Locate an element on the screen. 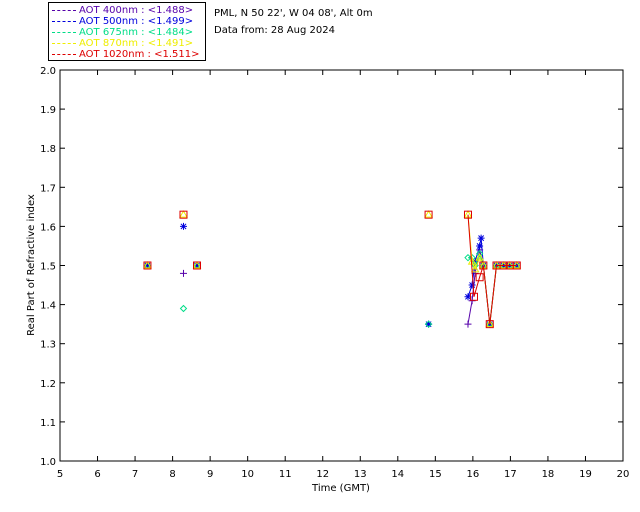 This screenshot has width=640, height=512. x-tick-label: 10 is located at coordinates (247, 474).